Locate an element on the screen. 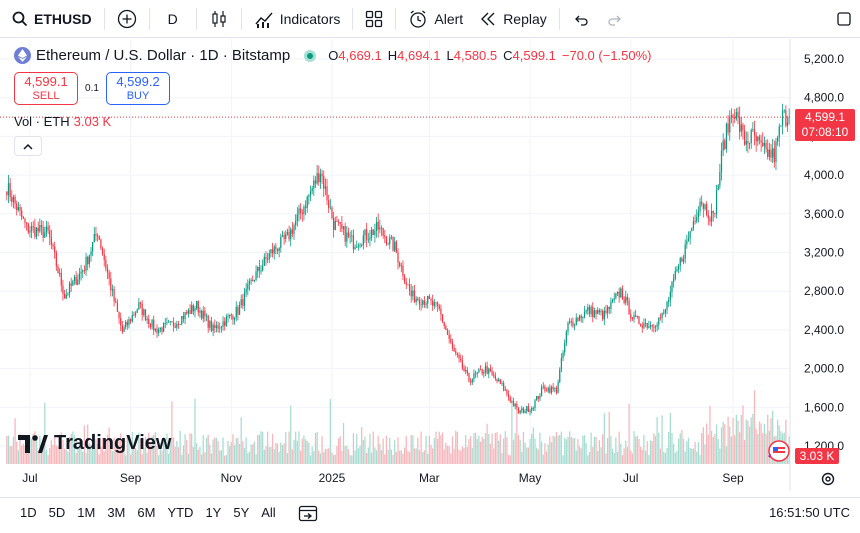  divider is located at coordinates (241, 18).